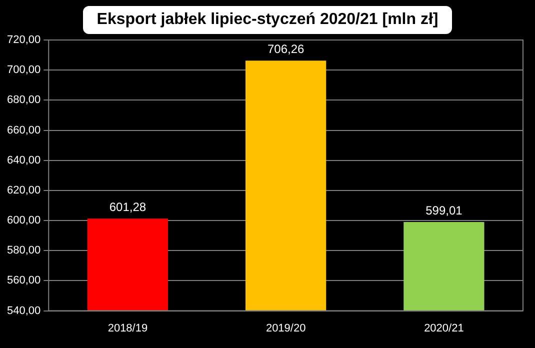  What do you see at coordinates (127, 207) in the screenshot?
I see `data-label: 601,28` at bounding box center [127, 207].